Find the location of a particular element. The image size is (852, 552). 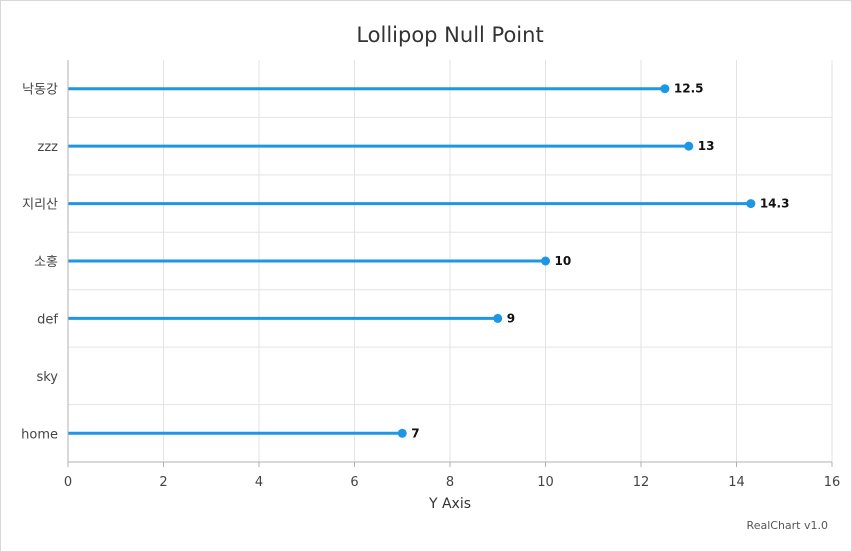

x-axis-ticks: 0 2 4 6 8 10 12 14 16 is located at coordinates (452, 476).